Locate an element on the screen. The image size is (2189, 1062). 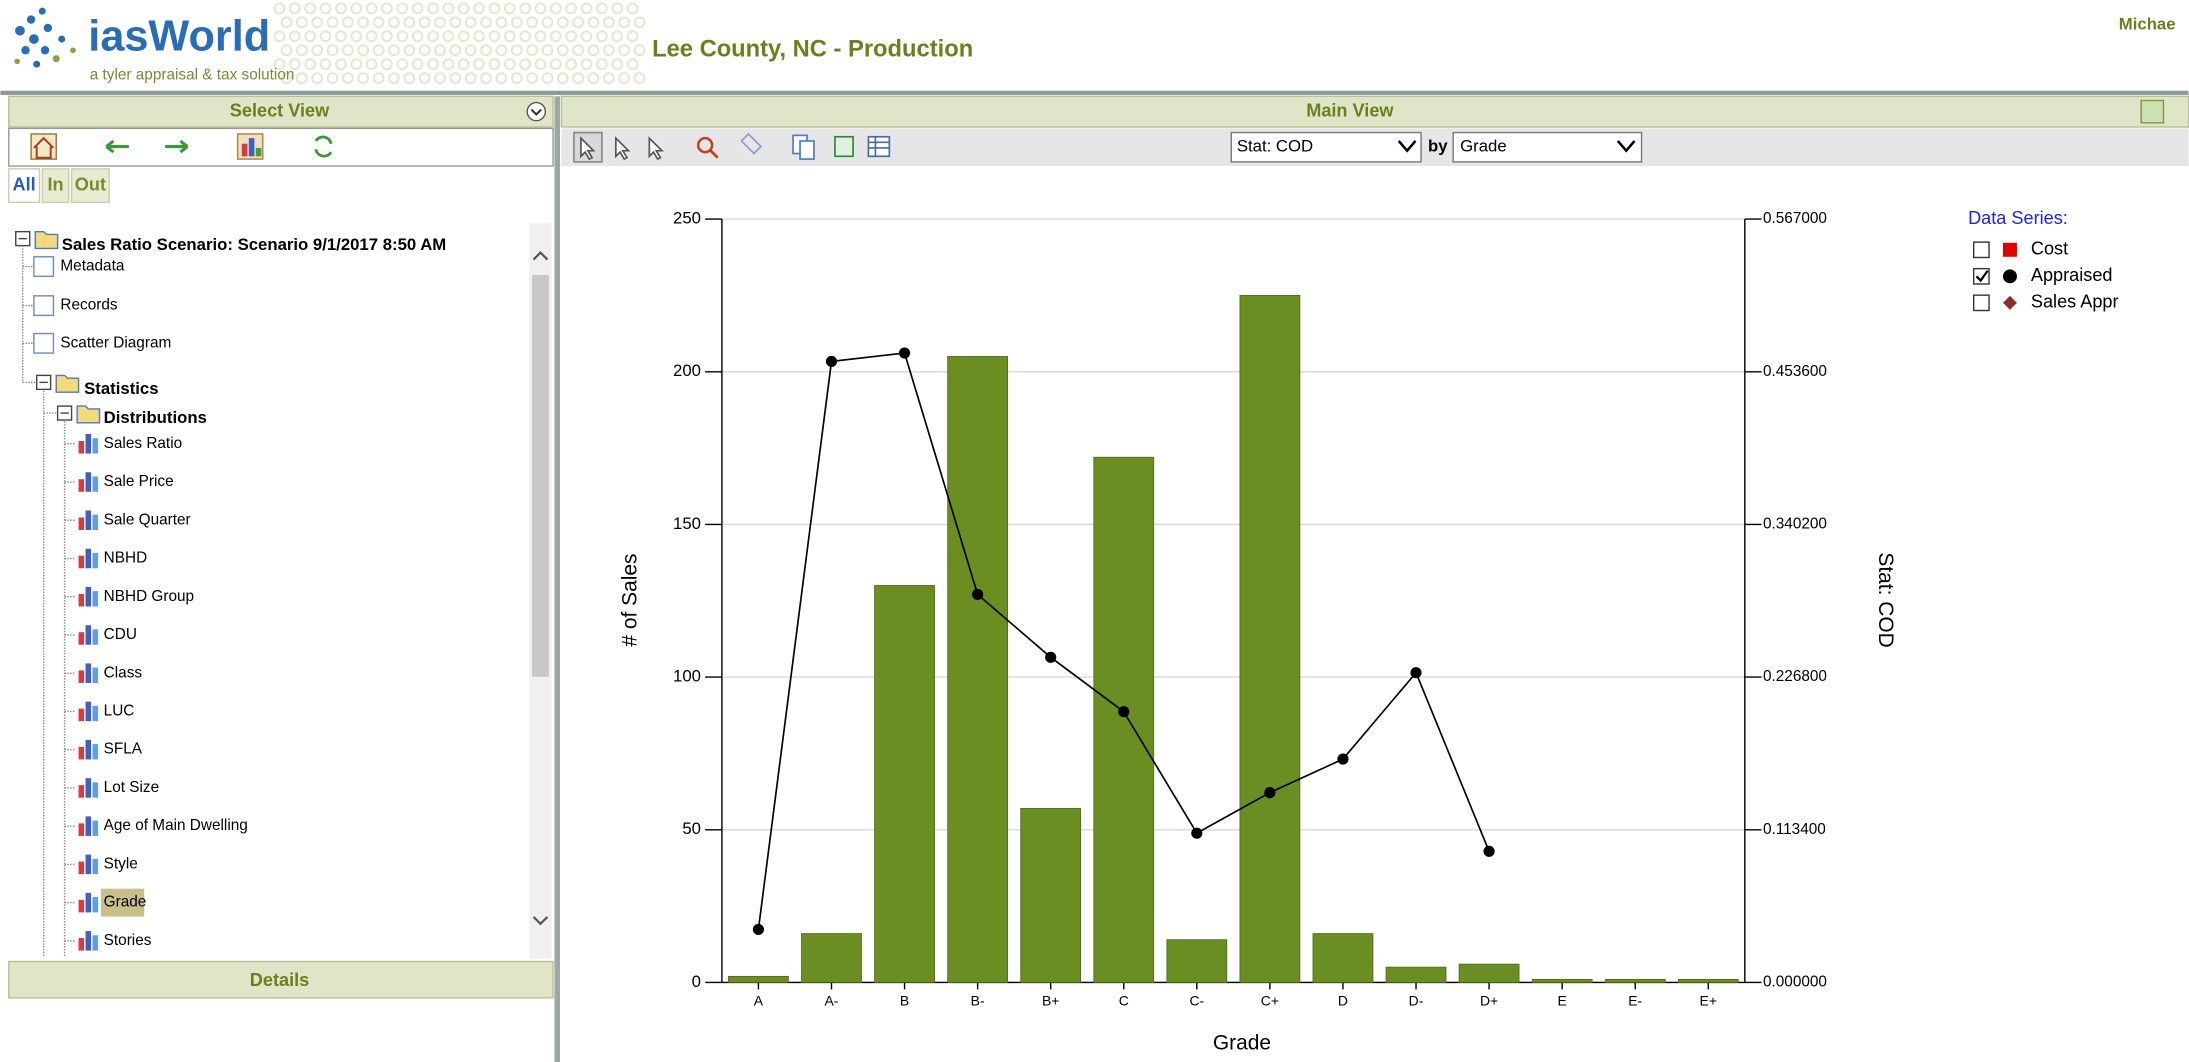
tree-item: Grade is located at coordinates (125, 902).